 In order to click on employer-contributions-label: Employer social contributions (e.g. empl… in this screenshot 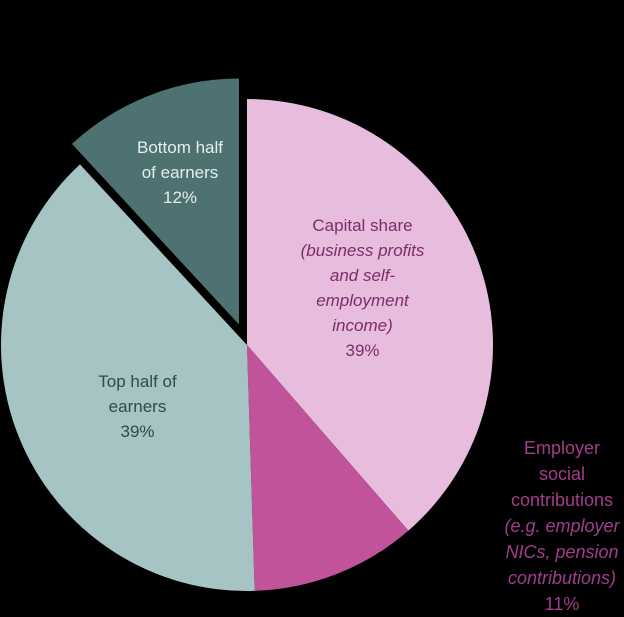, I will do `click(562, 526)`.